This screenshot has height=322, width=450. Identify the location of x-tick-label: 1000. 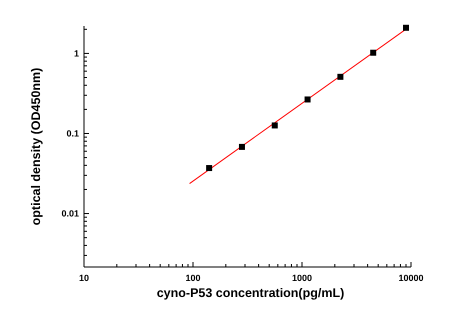
(302, 278).